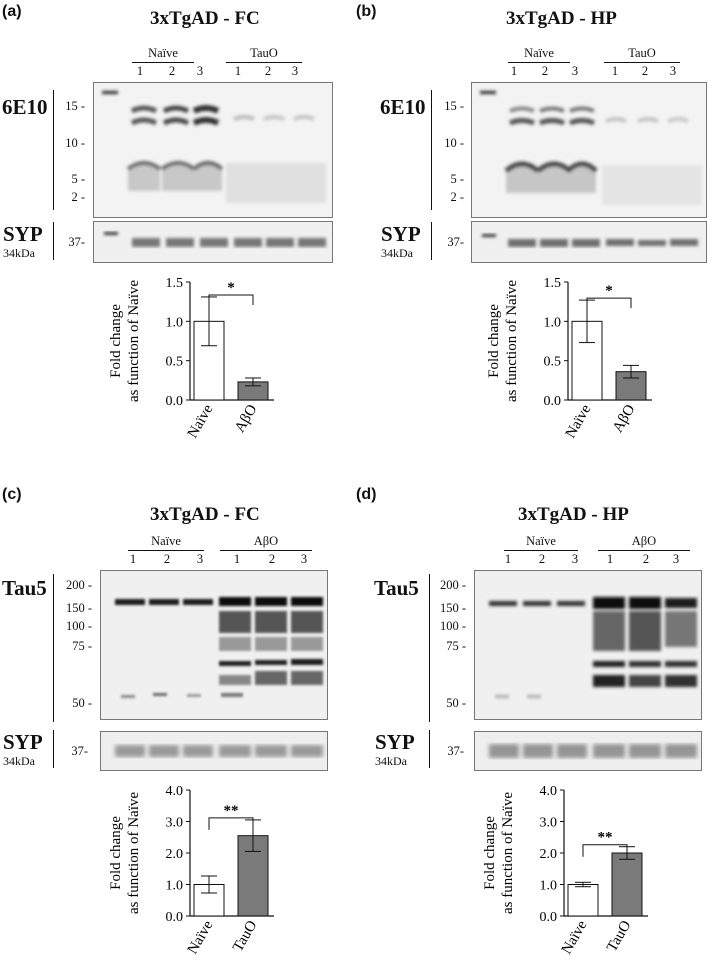 The height and width of the screenshot is (972, 708). What do you see at coordinates (205, 514) in the screenshot?
I see `panel-title: 3xTgAD - FC` at bounding box center [205, 514].